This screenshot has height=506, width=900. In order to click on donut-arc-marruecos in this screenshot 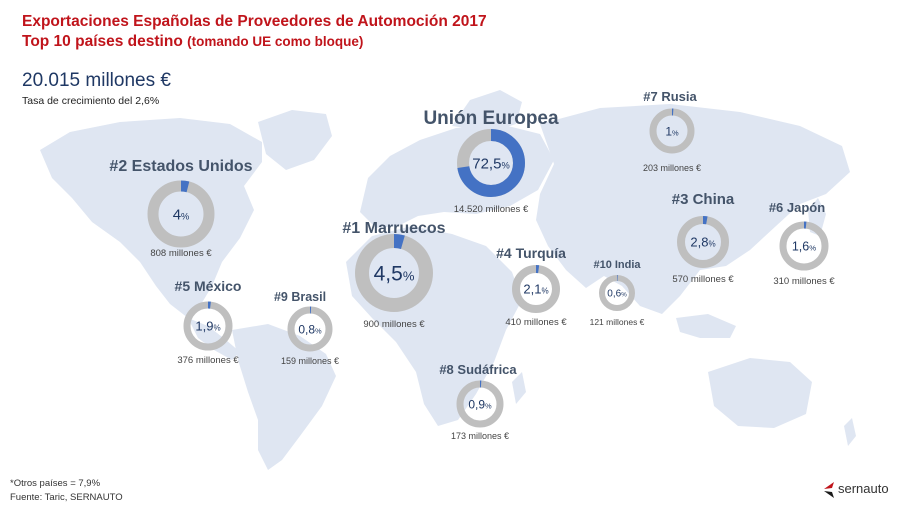, I will do `click(394, 273)`.